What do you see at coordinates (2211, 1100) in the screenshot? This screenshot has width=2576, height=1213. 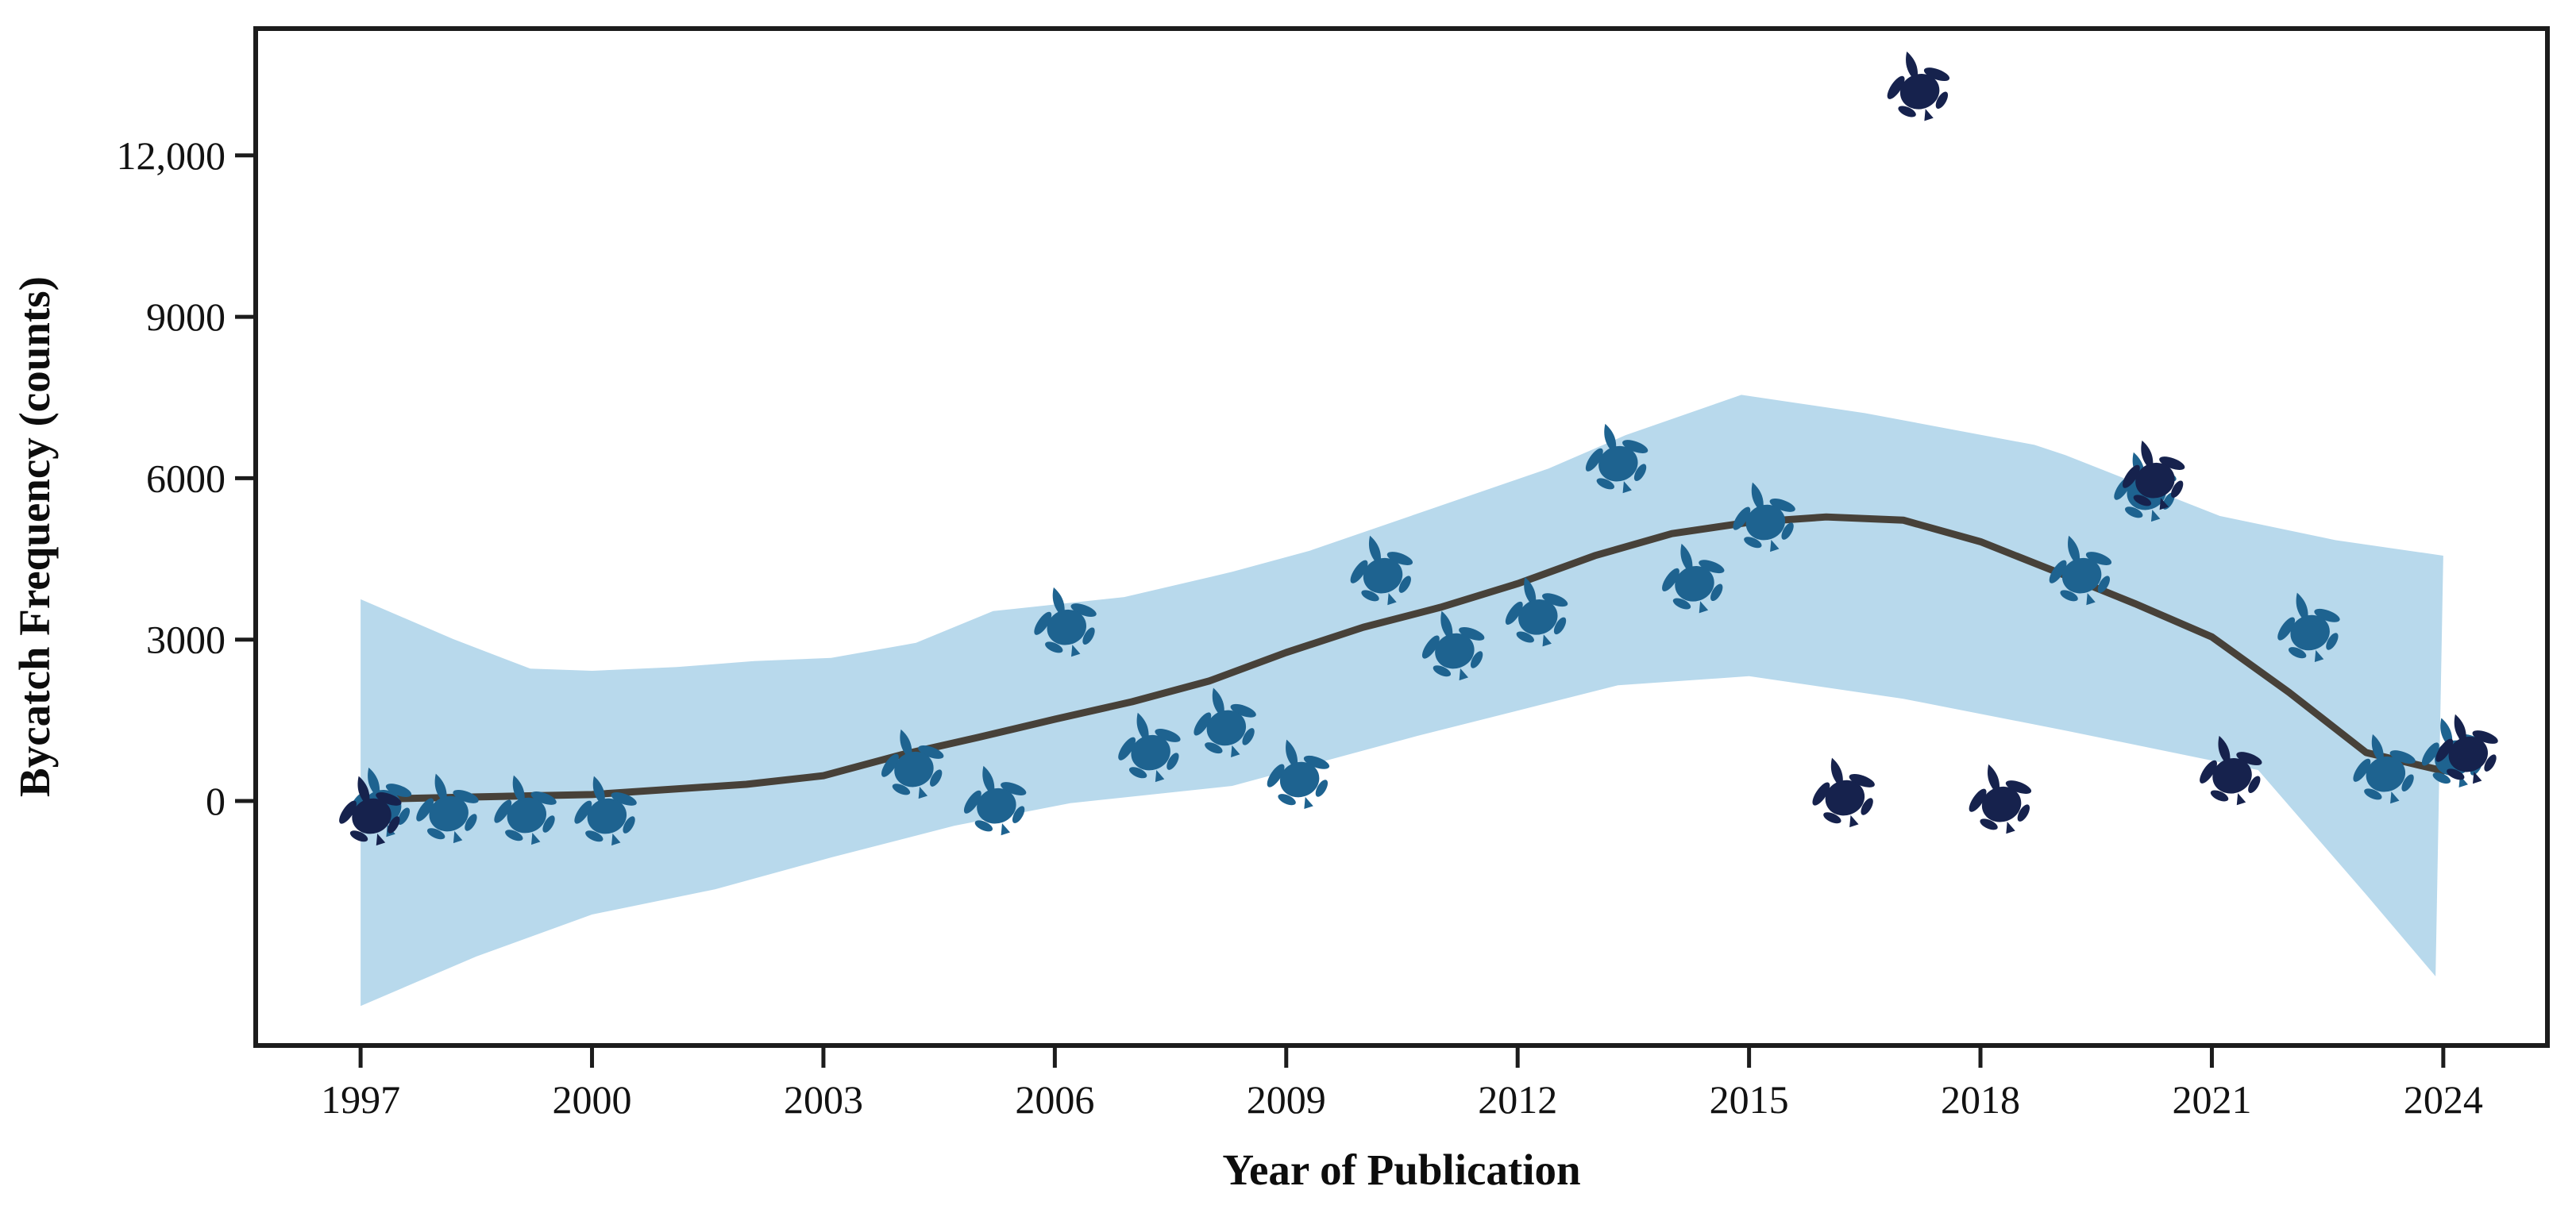 I see `x-tick-label: 2021` at bounding box center [2211, 1100].